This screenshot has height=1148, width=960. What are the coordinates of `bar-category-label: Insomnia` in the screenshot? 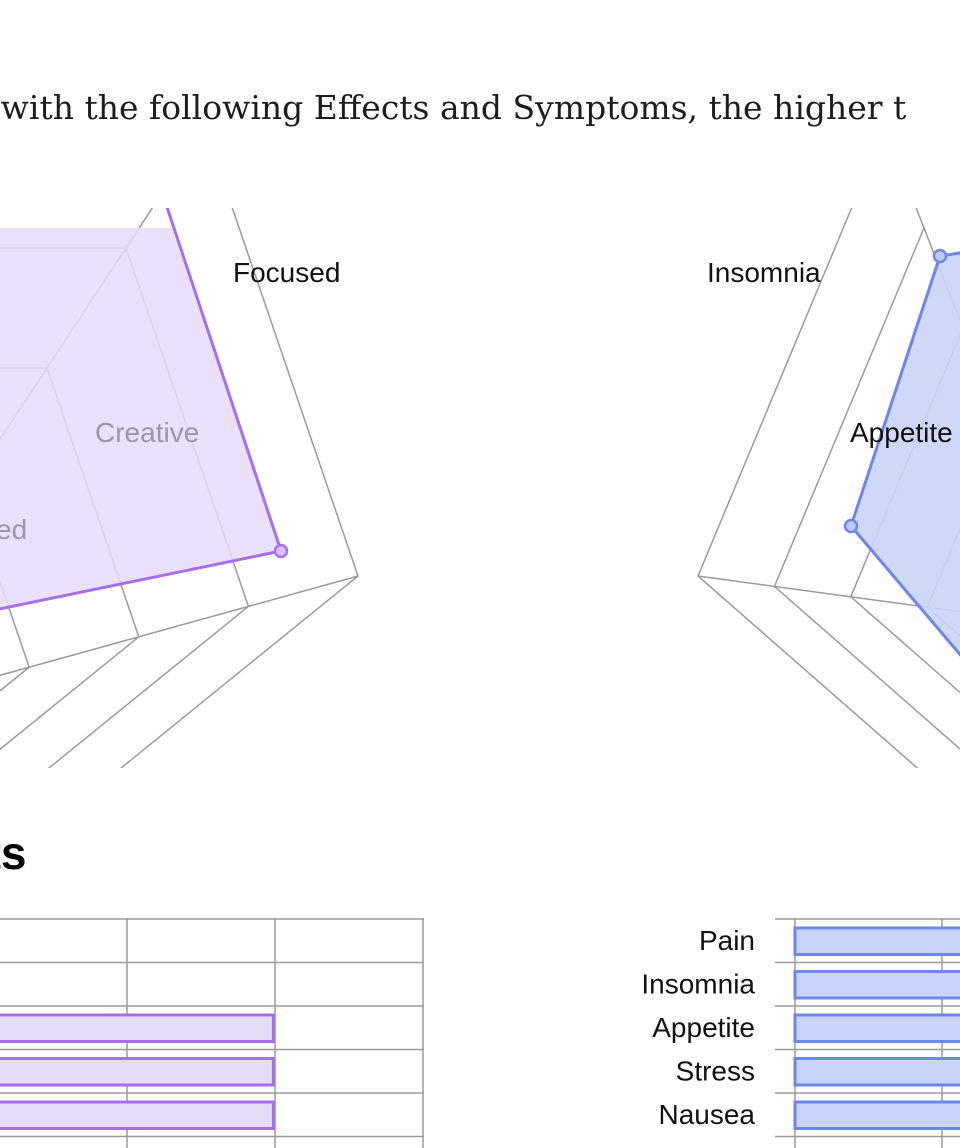 It's located at (698, 984).